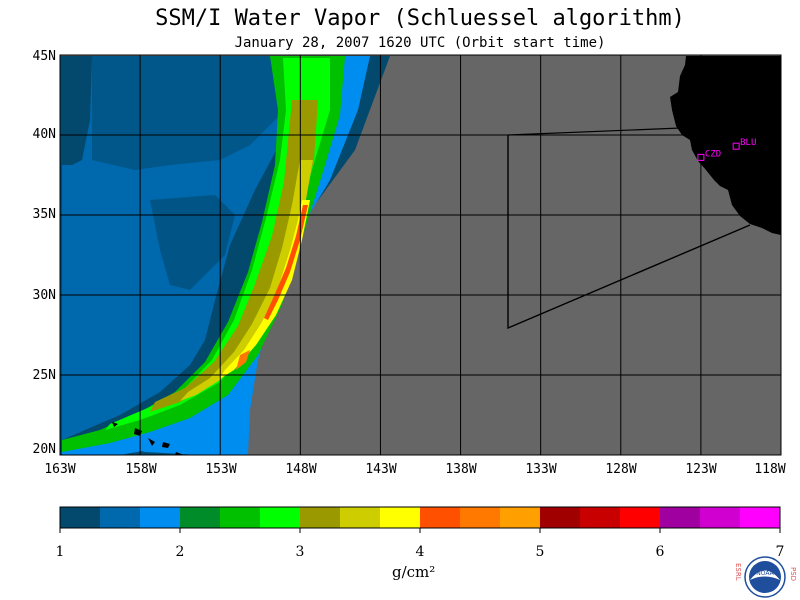  Describe the element at coordinates (44, 295) in the screenshot. I see `lat-label: 30N` at that location.